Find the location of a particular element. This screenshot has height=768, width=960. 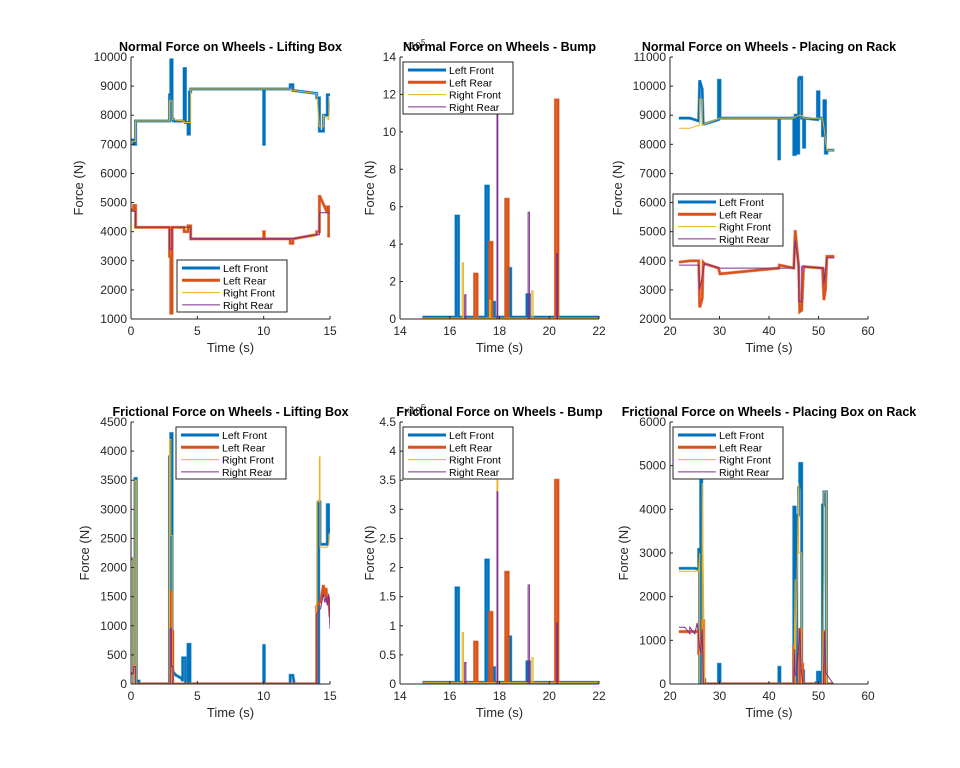

chart-title: Frictional Force on Wheels - Bump is located at coordinates (499, 412).